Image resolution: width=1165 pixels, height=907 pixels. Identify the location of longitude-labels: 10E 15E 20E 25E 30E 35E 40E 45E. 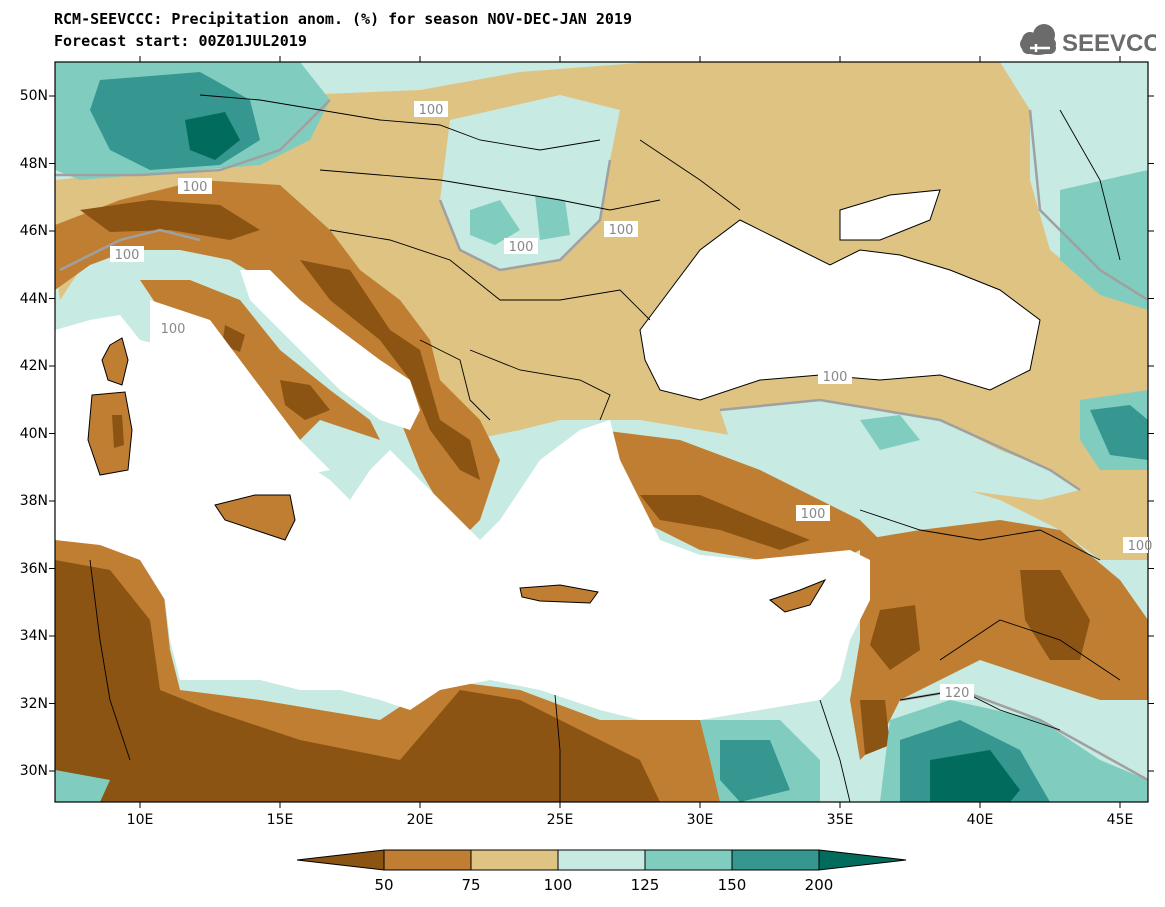
(630, 820).